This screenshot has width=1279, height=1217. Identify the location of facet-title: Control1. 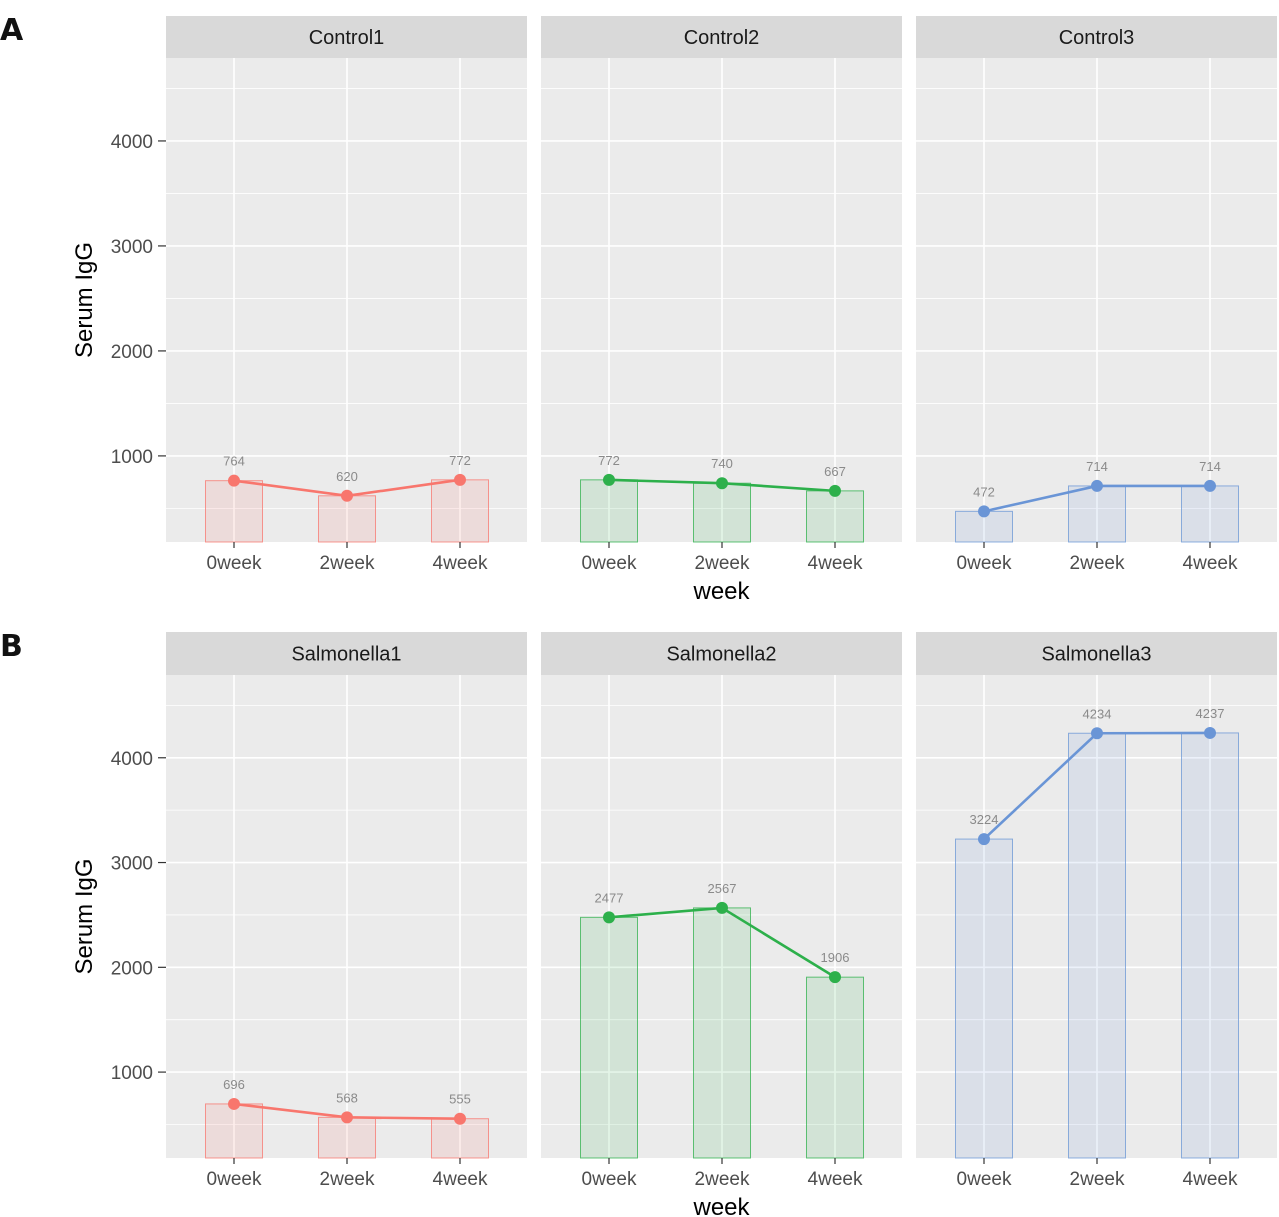
(347, 38).